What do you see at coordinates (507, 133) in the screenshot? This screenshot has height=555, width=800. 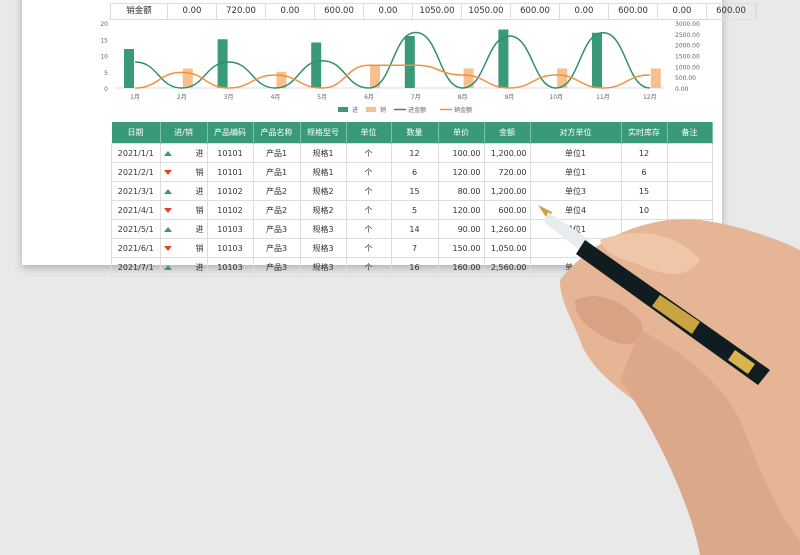 I see `column-header: 金额` at bounding box center [507, 133].